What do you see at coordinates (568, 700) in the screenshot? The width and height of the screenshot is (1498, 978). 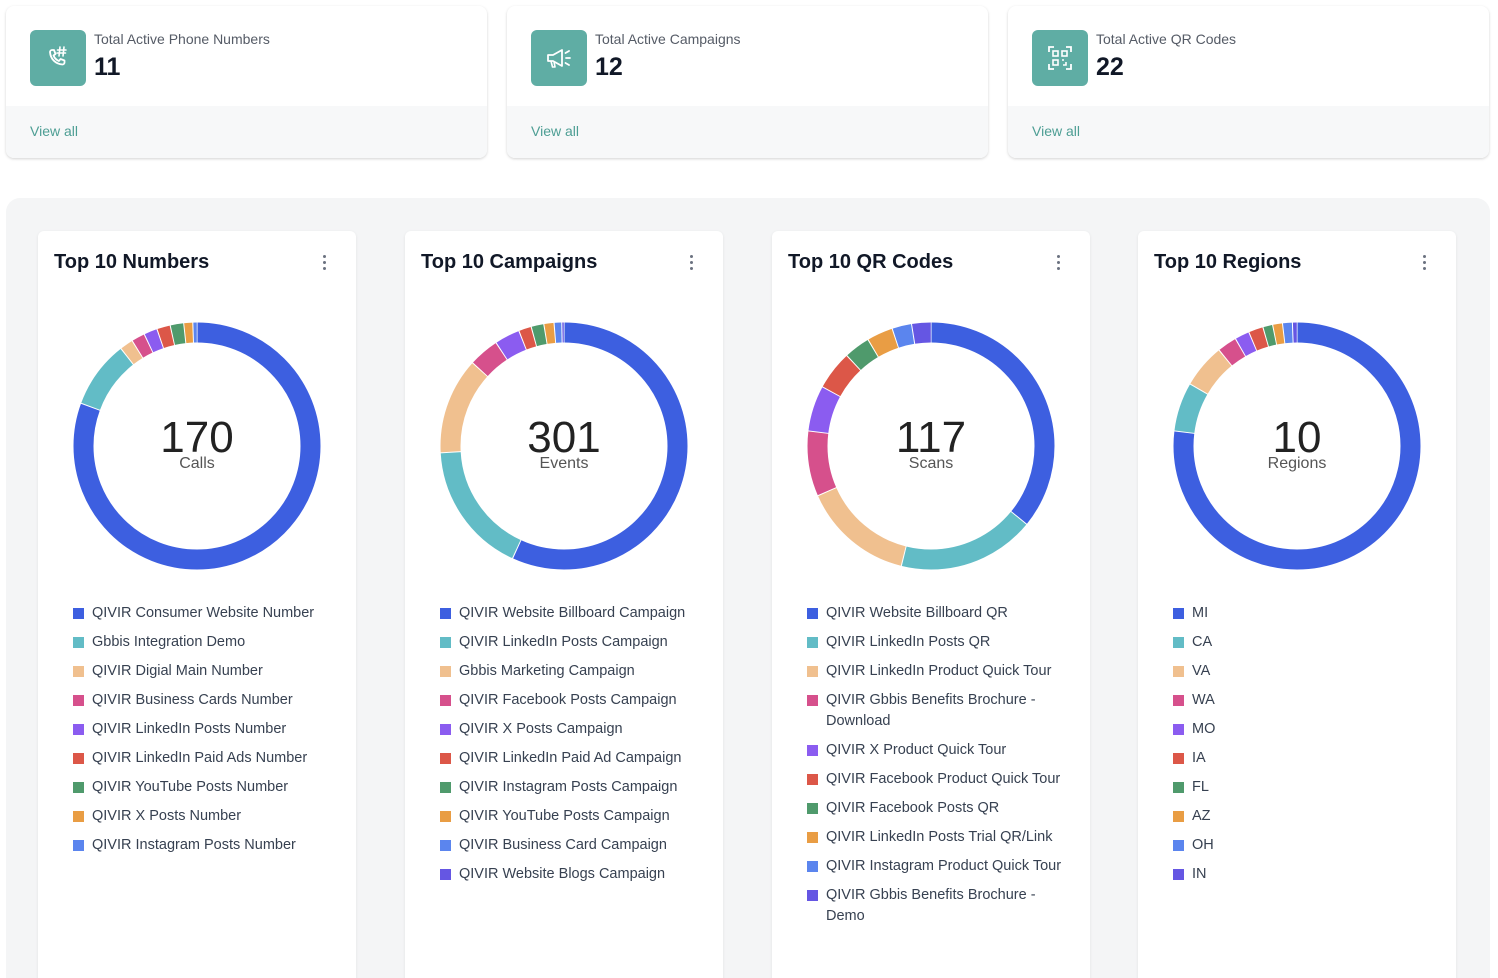 I see `legend-label: QIVIR Facebook Posts Campaign` at bounding box center [568, 700].